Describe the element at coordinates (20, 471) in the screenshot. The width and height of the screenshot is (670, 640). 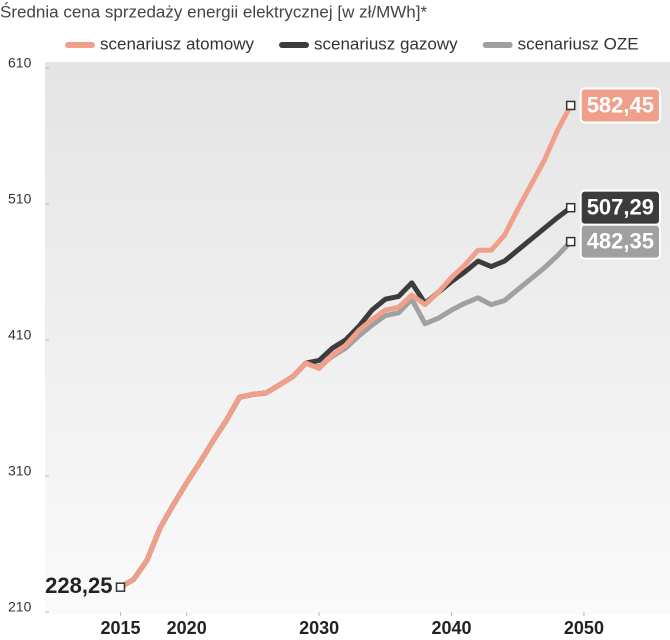
I see `y-tick-label: 310` at that location.